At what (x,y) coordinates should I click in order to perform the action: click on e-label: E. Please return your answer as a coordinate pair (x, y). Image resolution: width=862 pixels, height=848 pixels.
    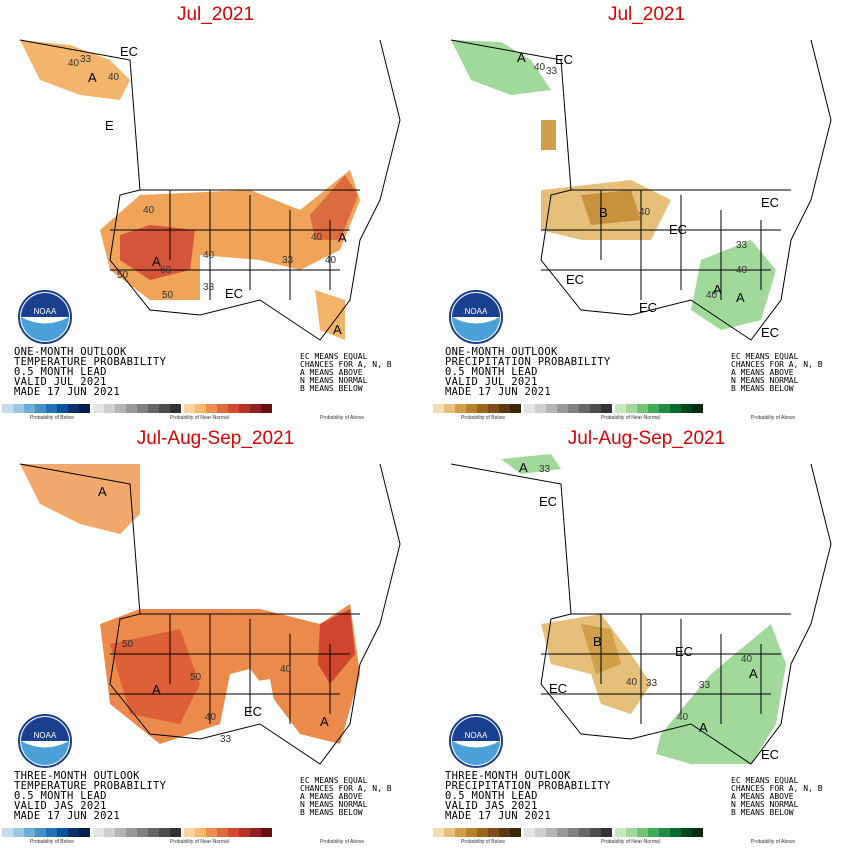
    Looking at the image, I should click on (109, 125).